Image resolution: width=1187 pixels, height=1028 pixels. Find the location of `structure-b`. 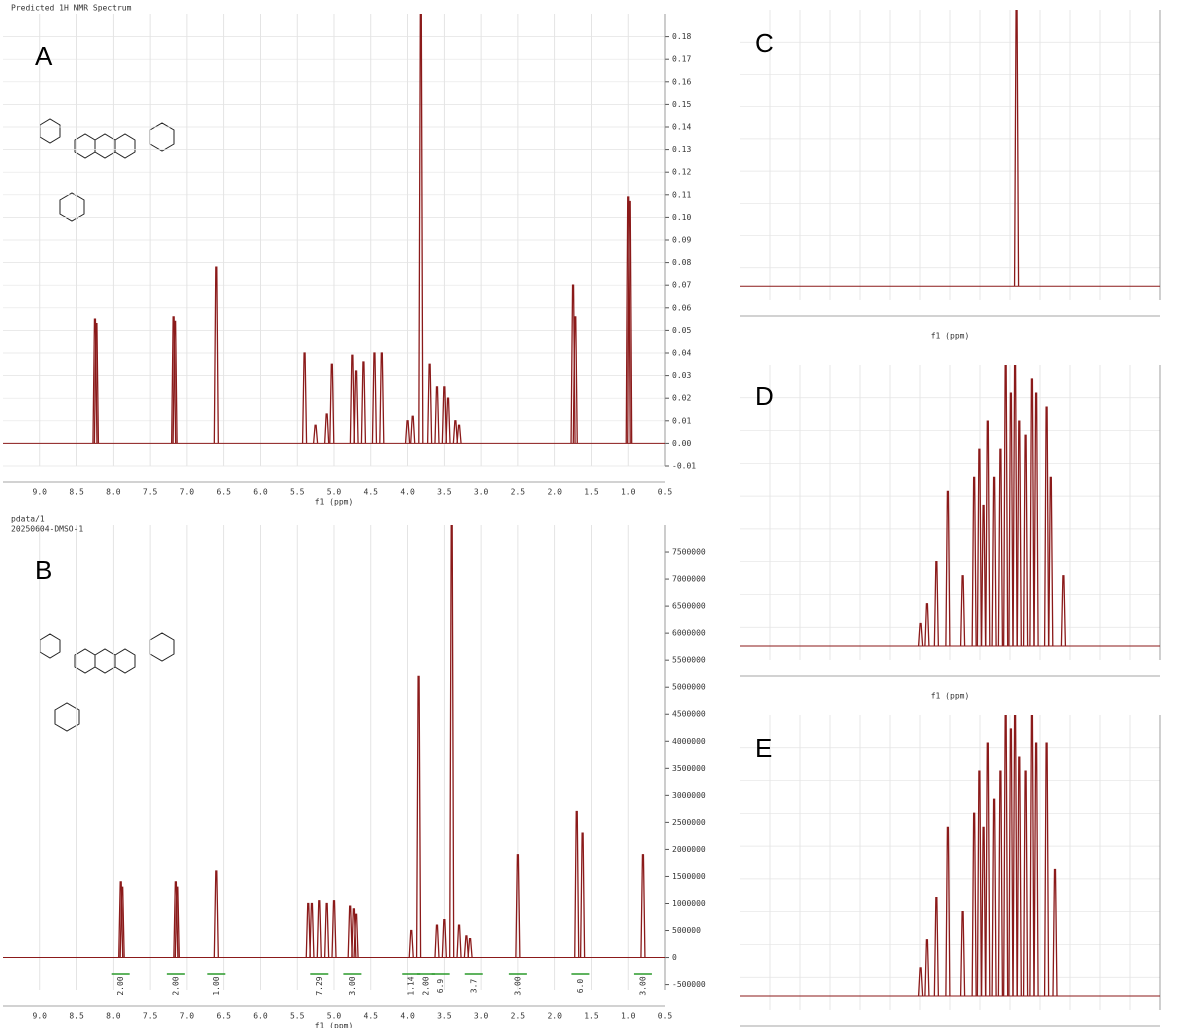

structure-b is located at coordinates (107, 682).